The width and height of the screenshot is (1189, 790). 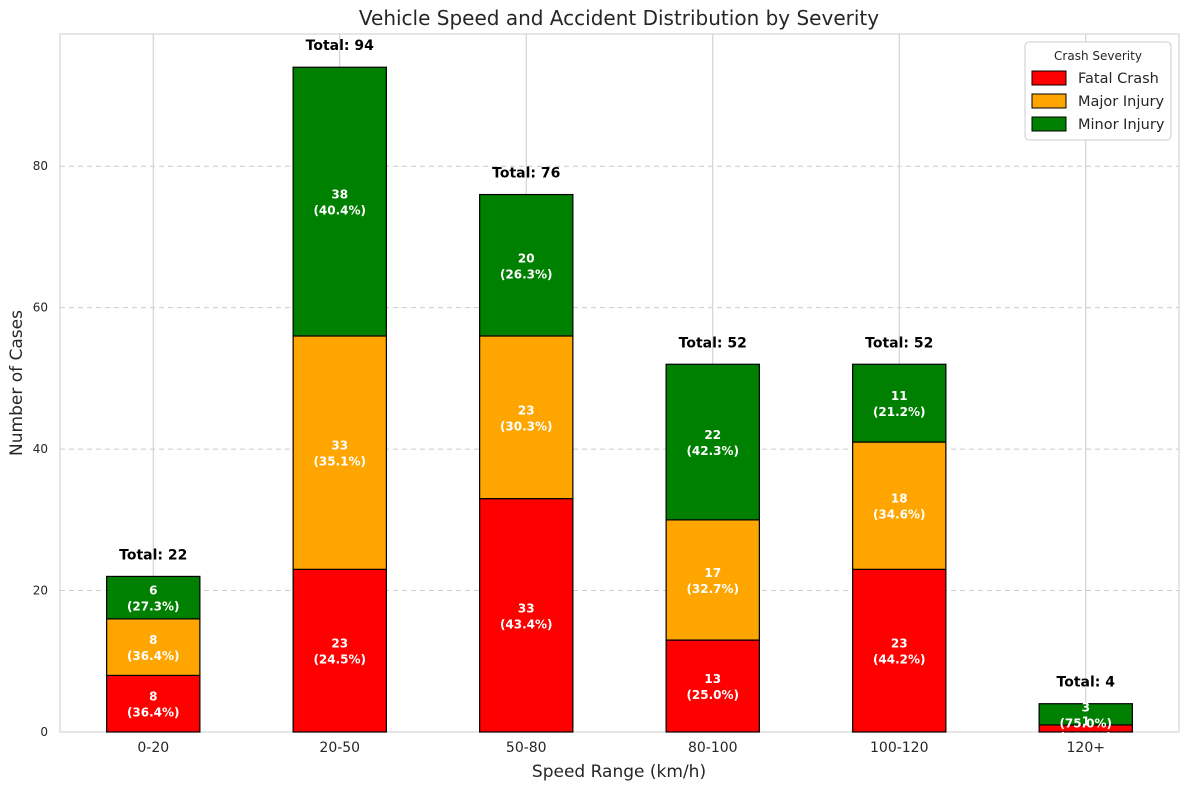 I want to click on segment-label: 33 (43.4%), so click(x=526, y=616).